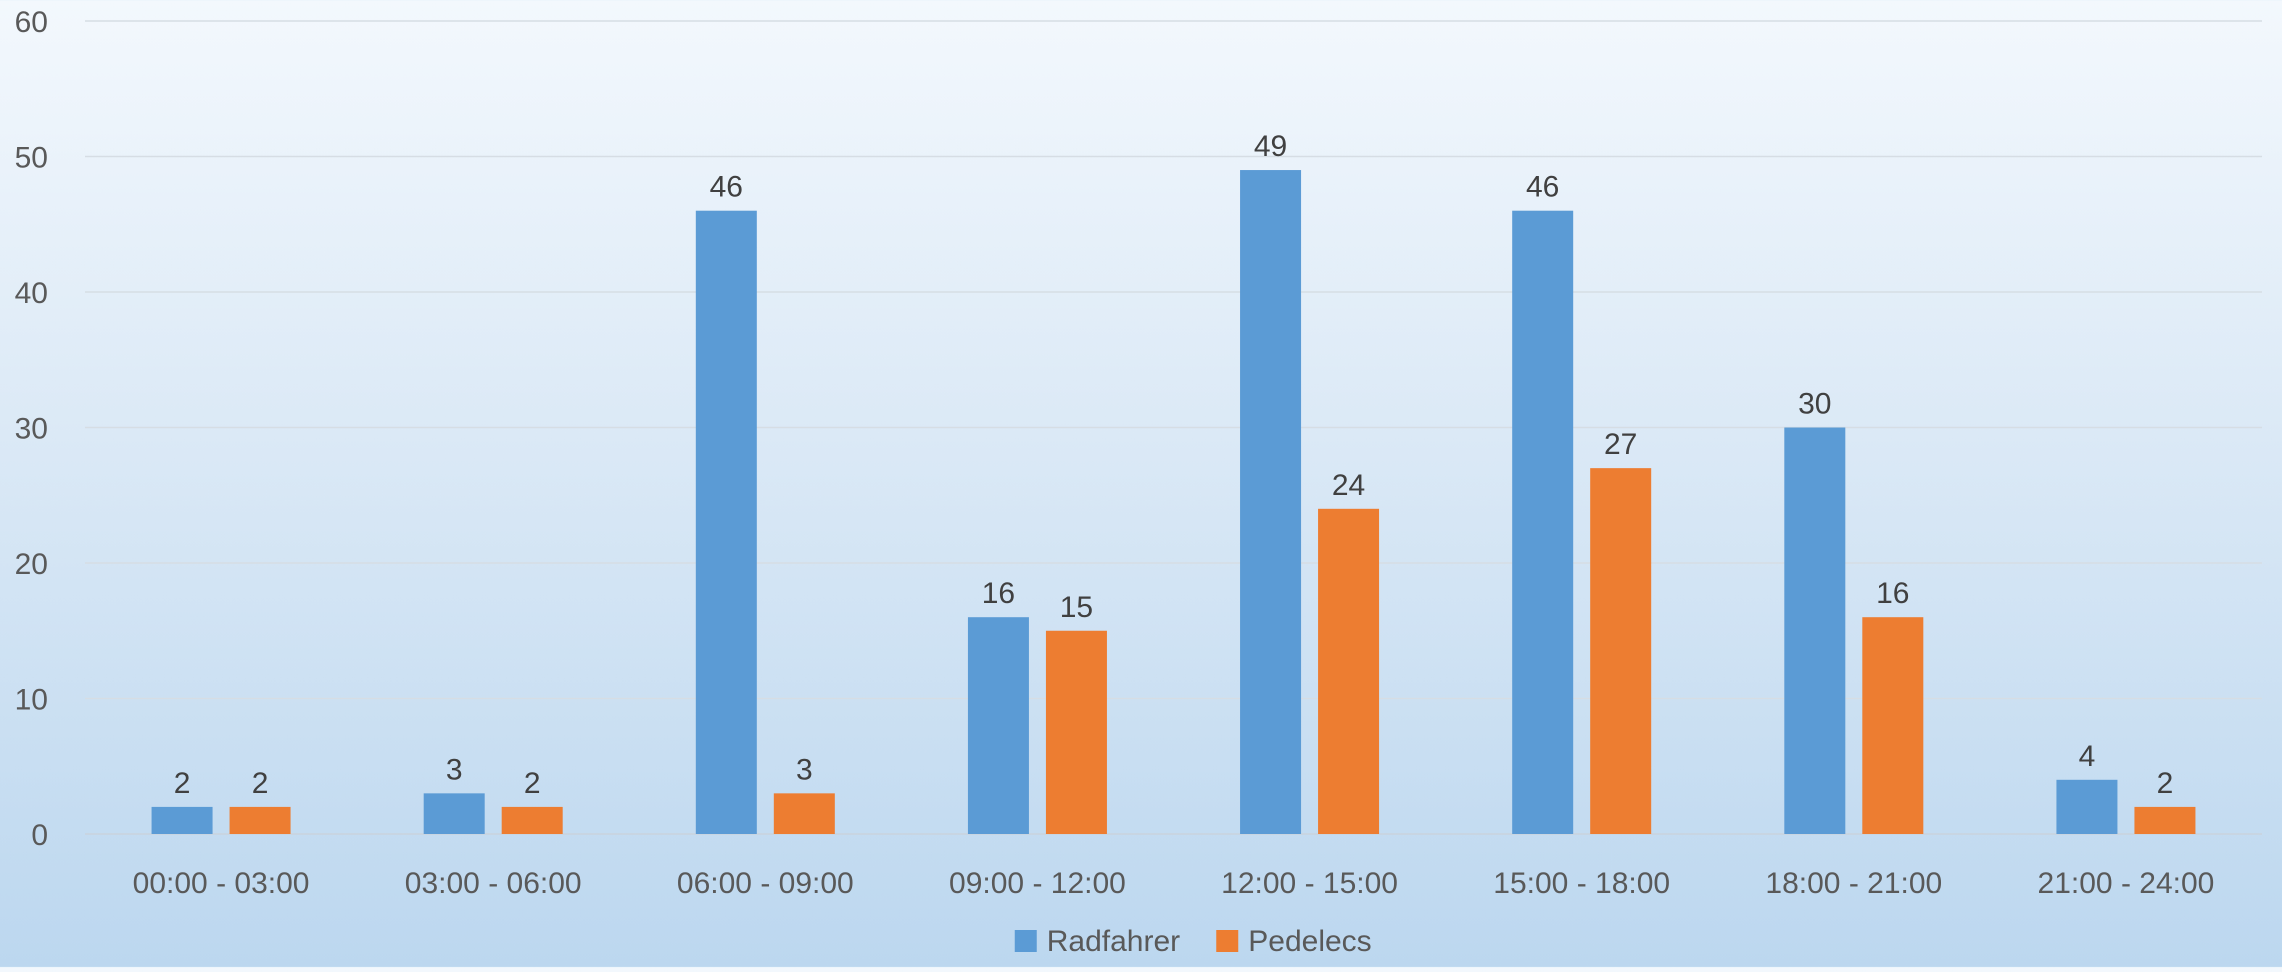 The width and height of the screenshot is (2282, 972). I want to click on y-tick-label: 40, so click(31, 293).